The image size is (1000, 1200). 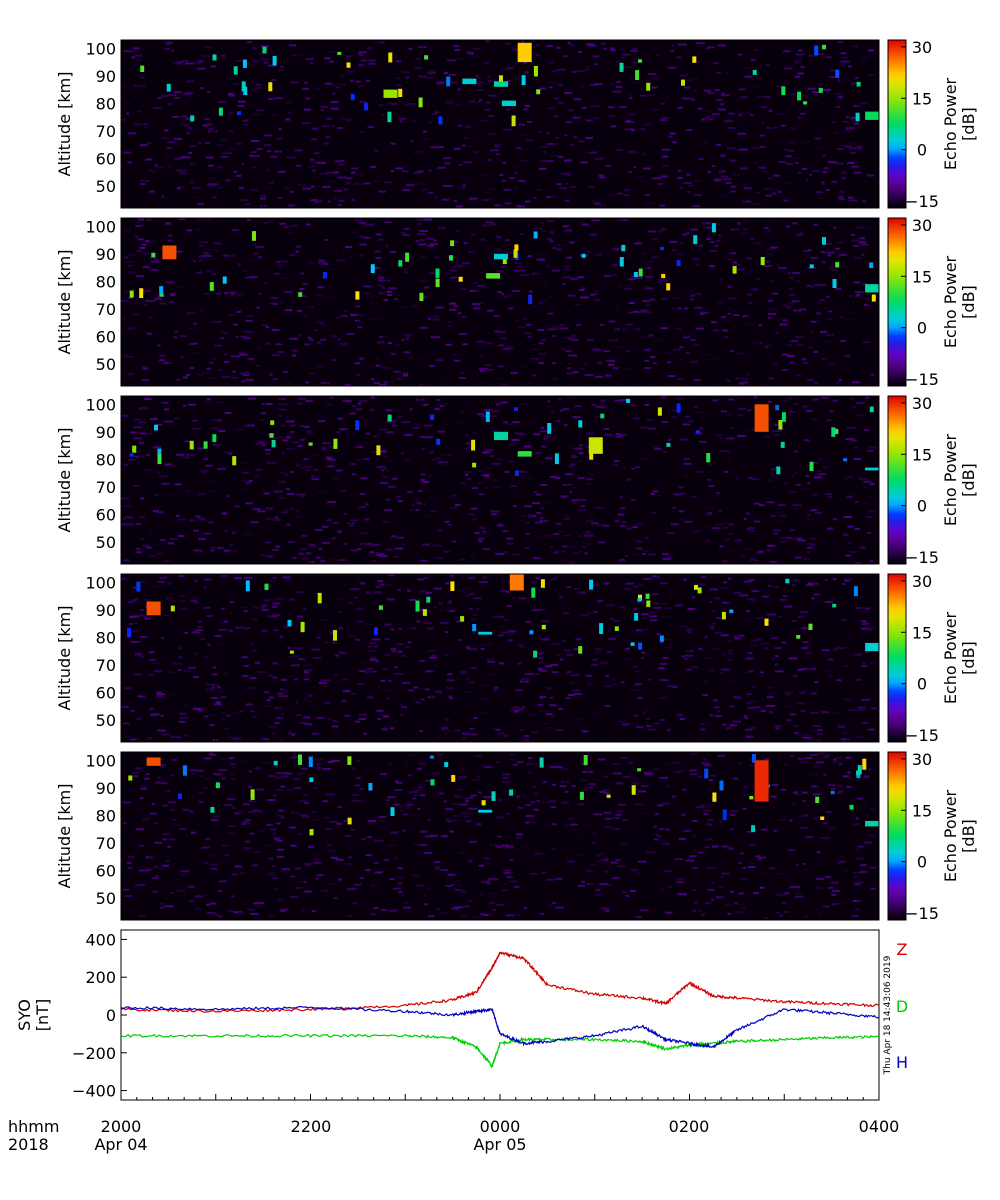 What do you see at coordinates (111, 1015) in the screenshot?
I see `mag-y-tick-label-2: 0` at bounding box center [111, 1015].